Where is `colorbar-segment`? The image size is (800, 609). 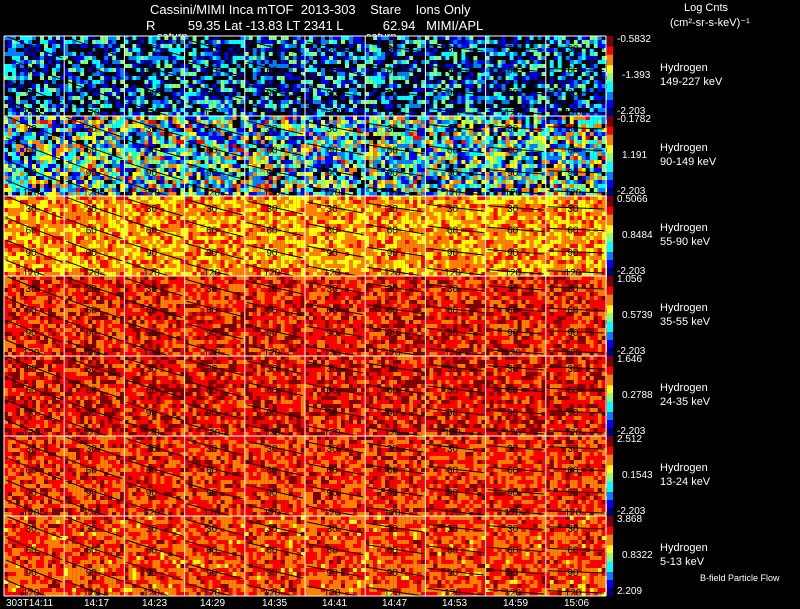
colorbar-segment is located at coordinates (610, 38).